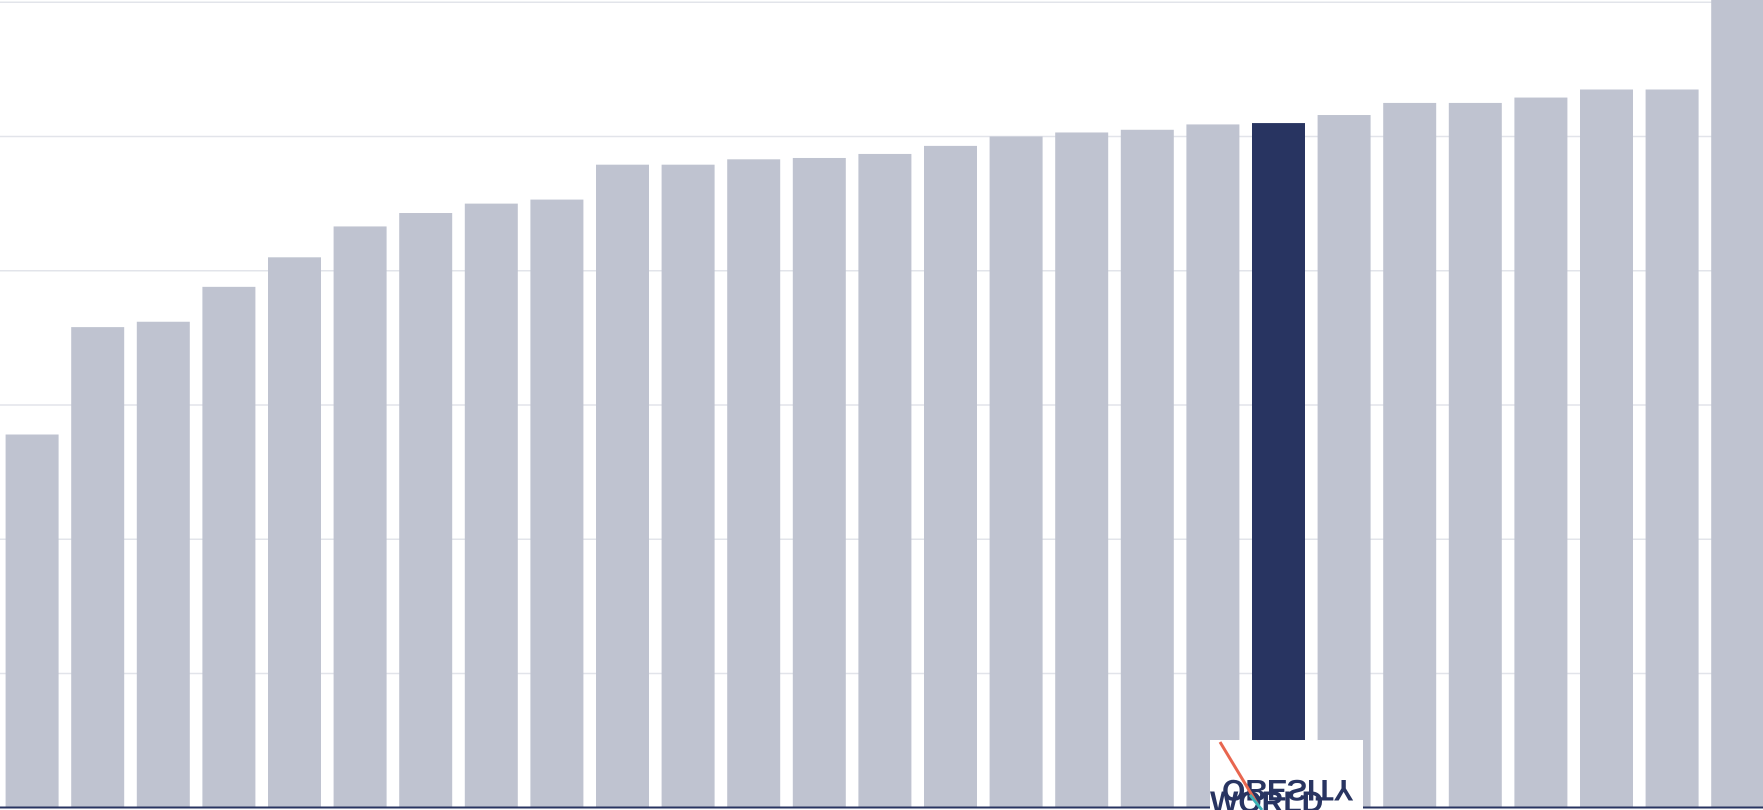  Describe the element at coordinates (1256, 802) in the screenshot. I see `logo-slash-accent` at that location.